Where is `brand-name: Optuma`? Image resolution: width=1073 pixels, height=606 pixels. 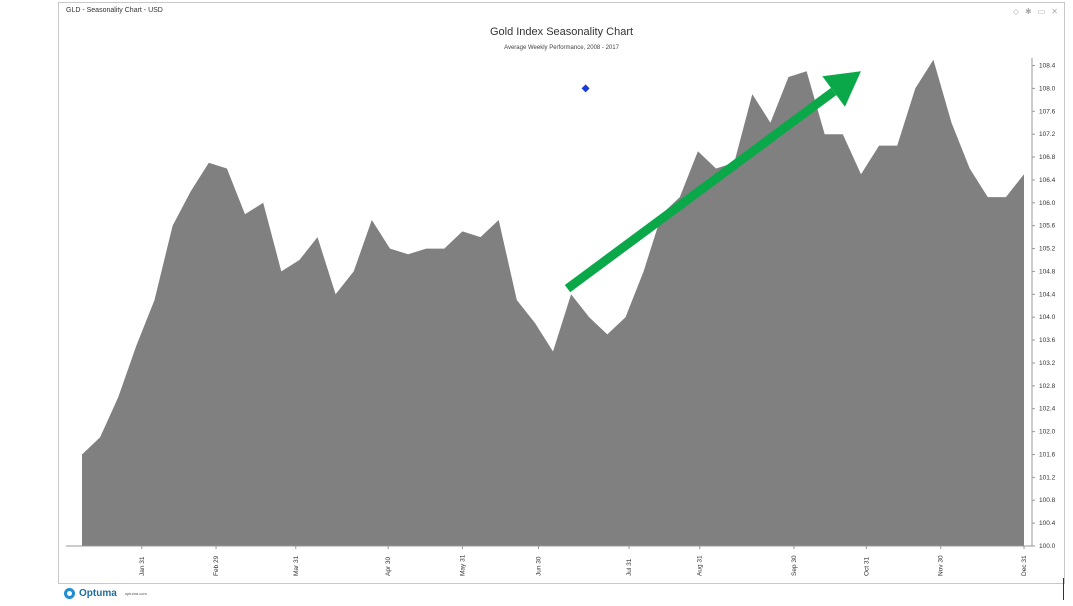
brand-name: Optuma is located at coordinates (98, 593).